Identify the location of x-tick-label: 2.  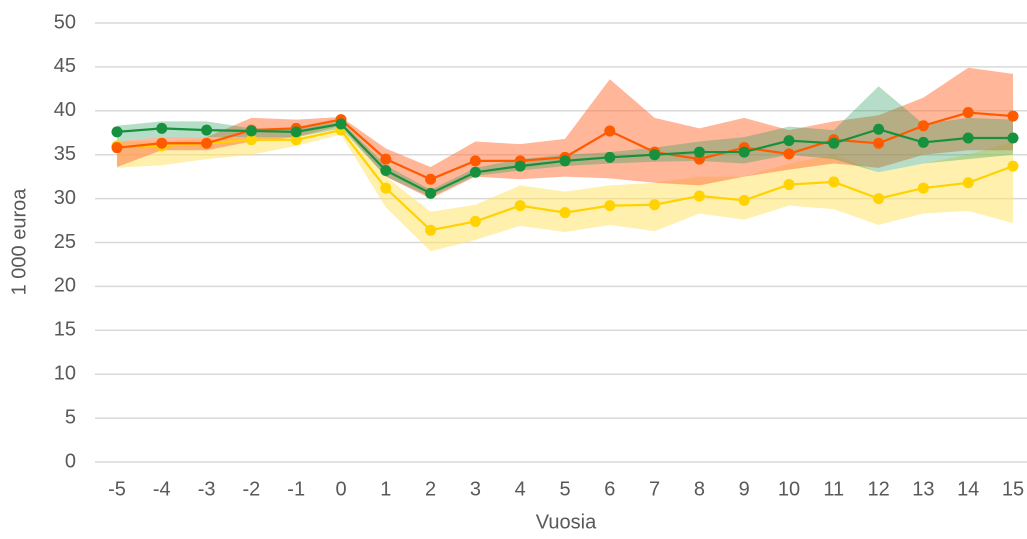
(430, 489).